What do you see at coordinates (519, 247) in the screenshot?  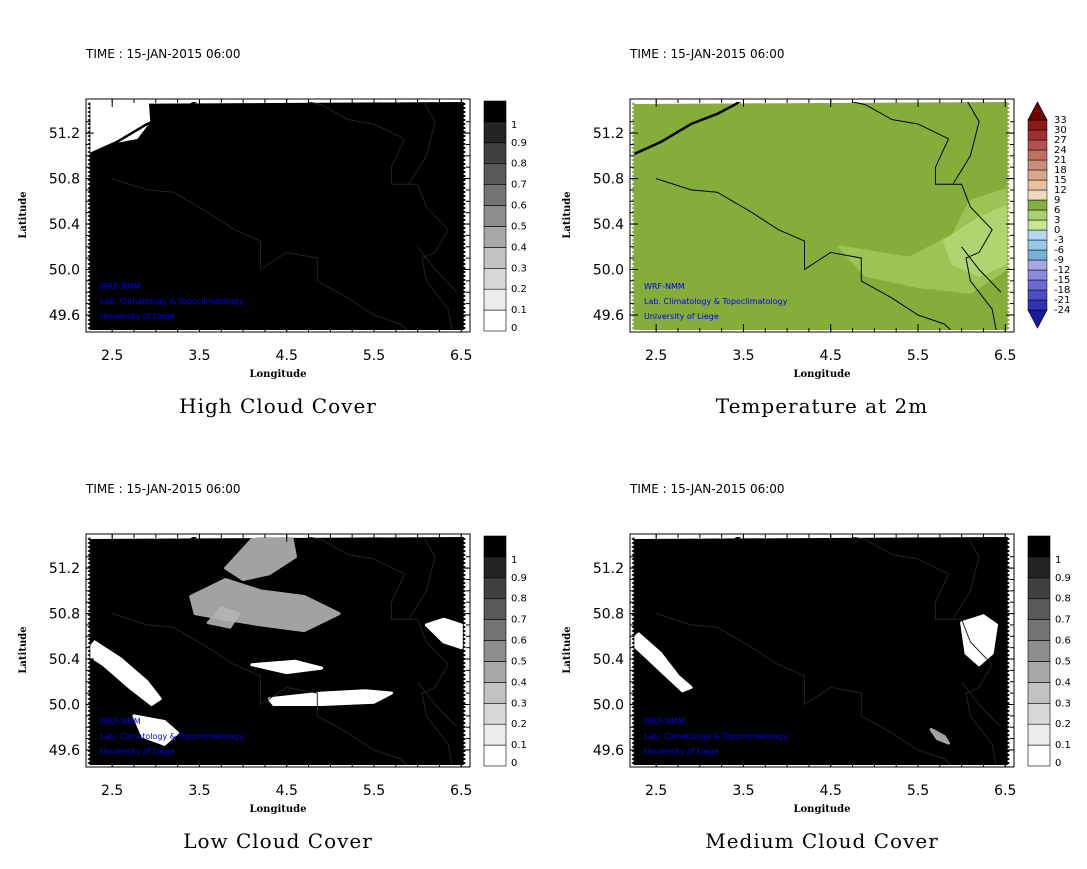 I see `colorbar-label: 0.4` at bounding box center [519, 247].